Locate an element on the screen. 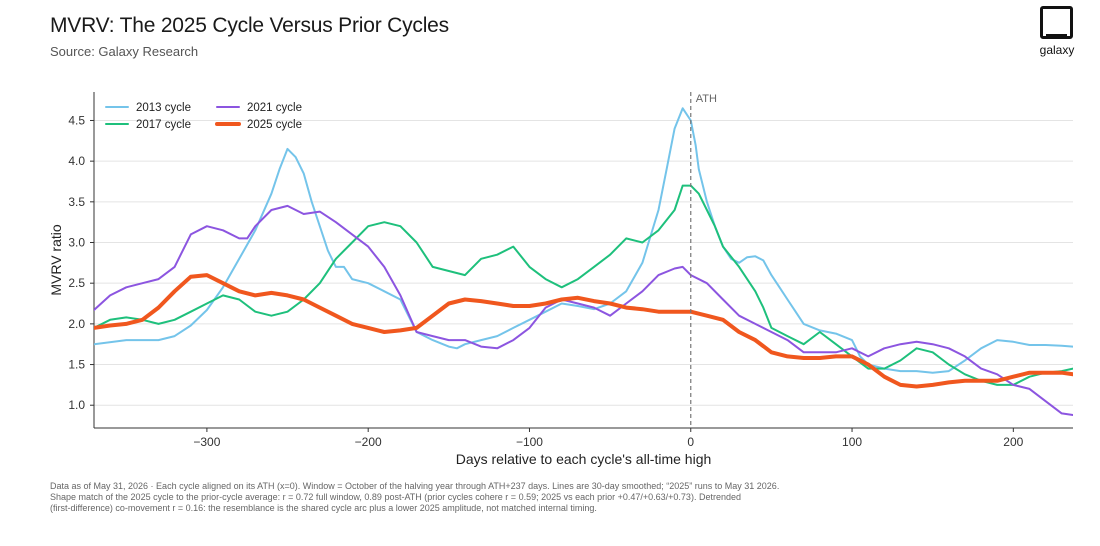 Image resolution: width=1100 pixels, height=546 pixels. y-tick-label: 2.5 is located at coordinates (76, 283).